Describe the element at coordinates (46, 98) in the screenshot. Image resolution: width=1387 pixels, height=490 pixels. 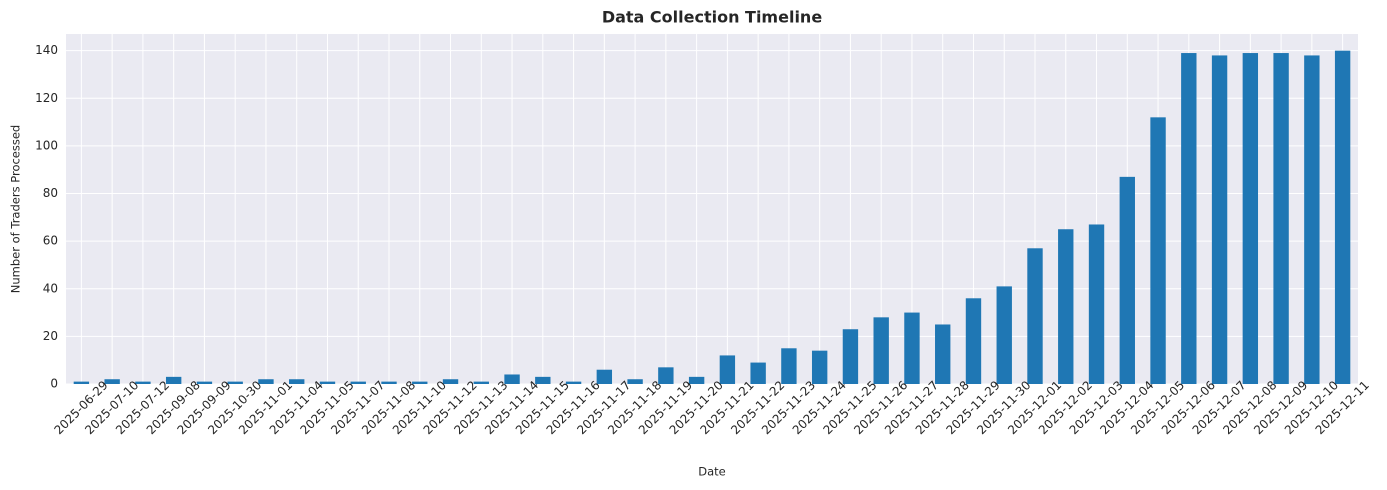
I see `y-tick-label: 120` at that location.